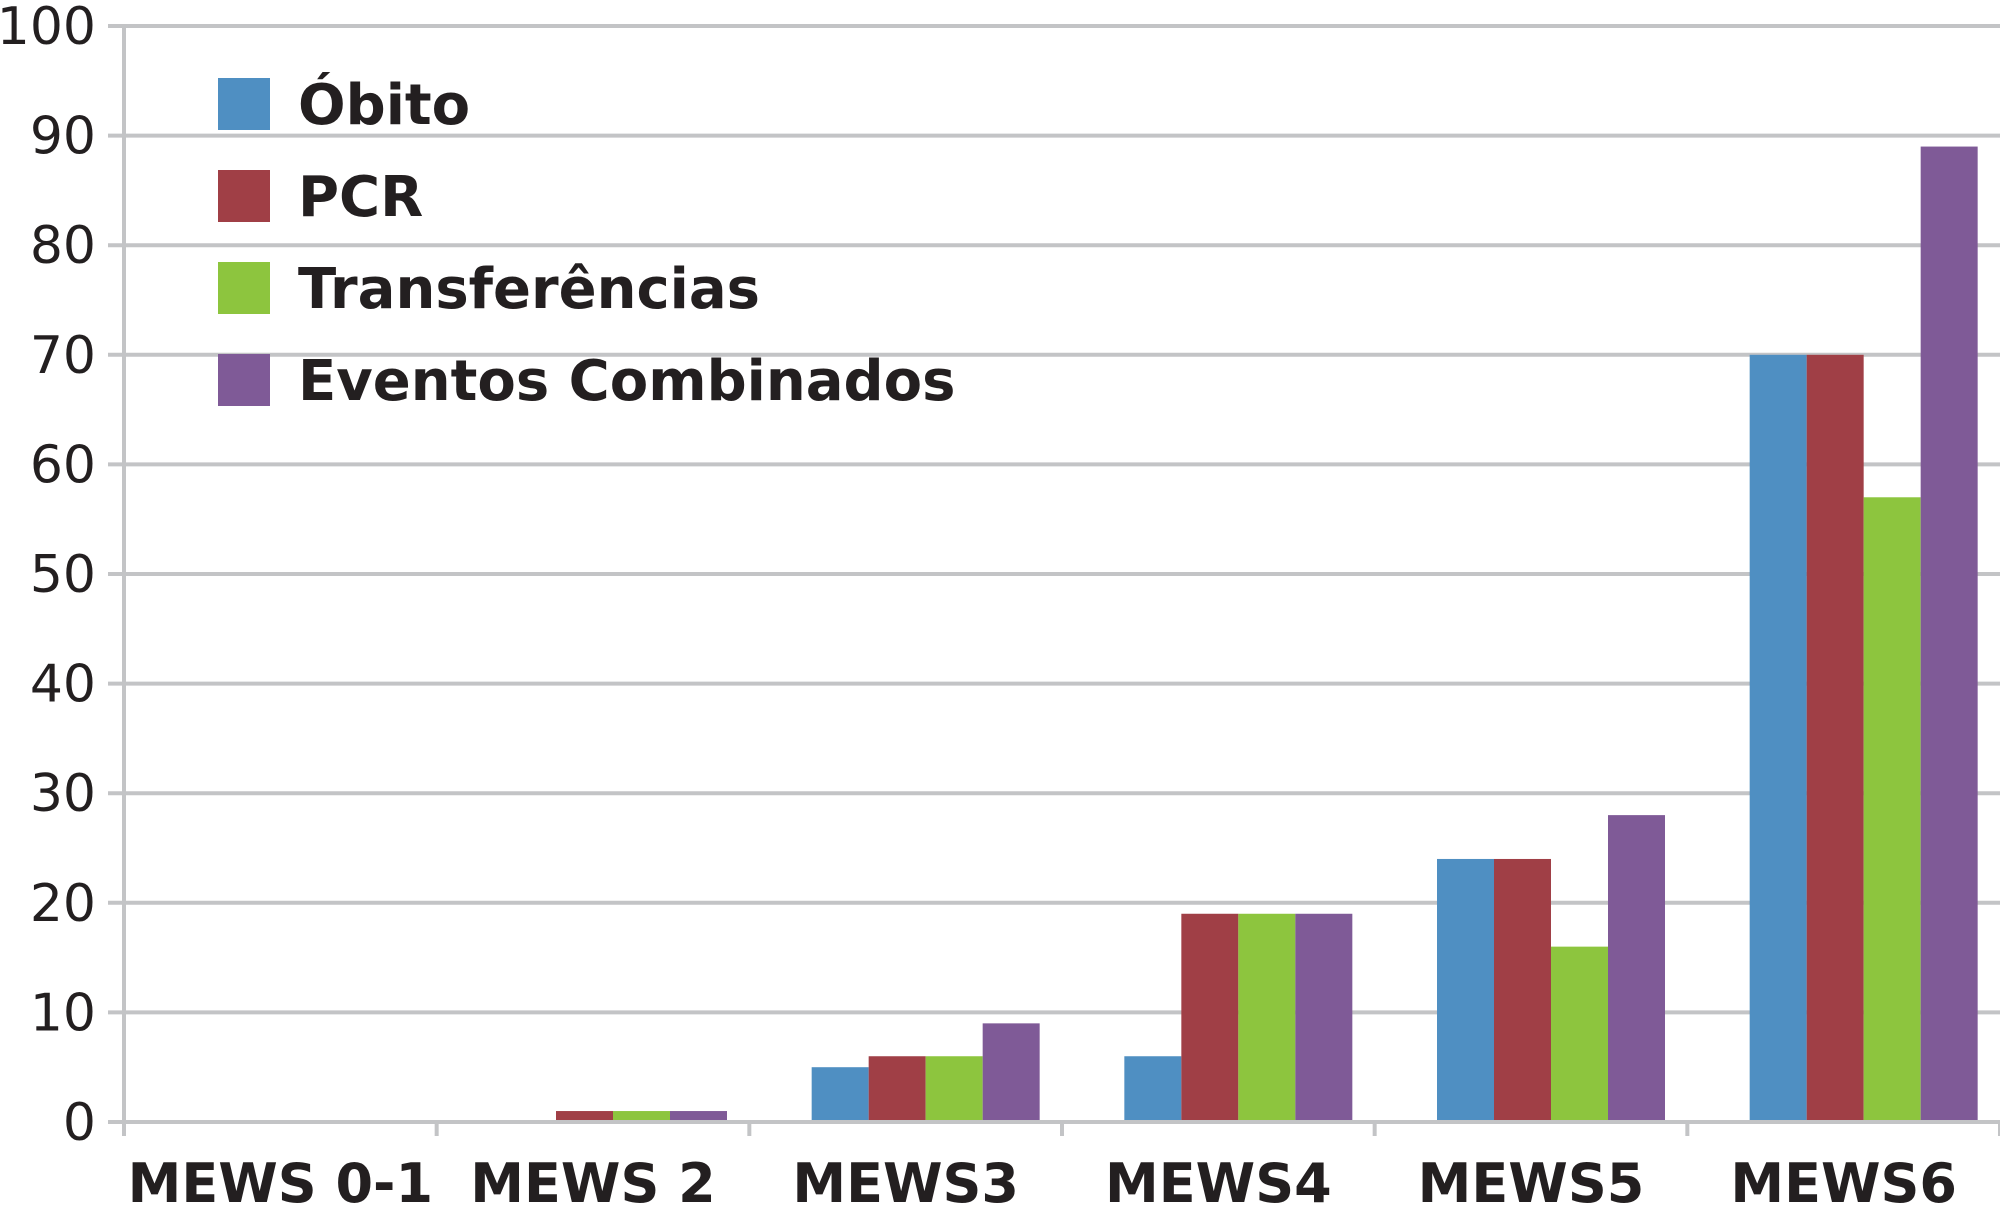  What do you see at coordinates (384, 105) in the screenshot?
I see `legend-label: Óbito` at bounding box center [384, 105].